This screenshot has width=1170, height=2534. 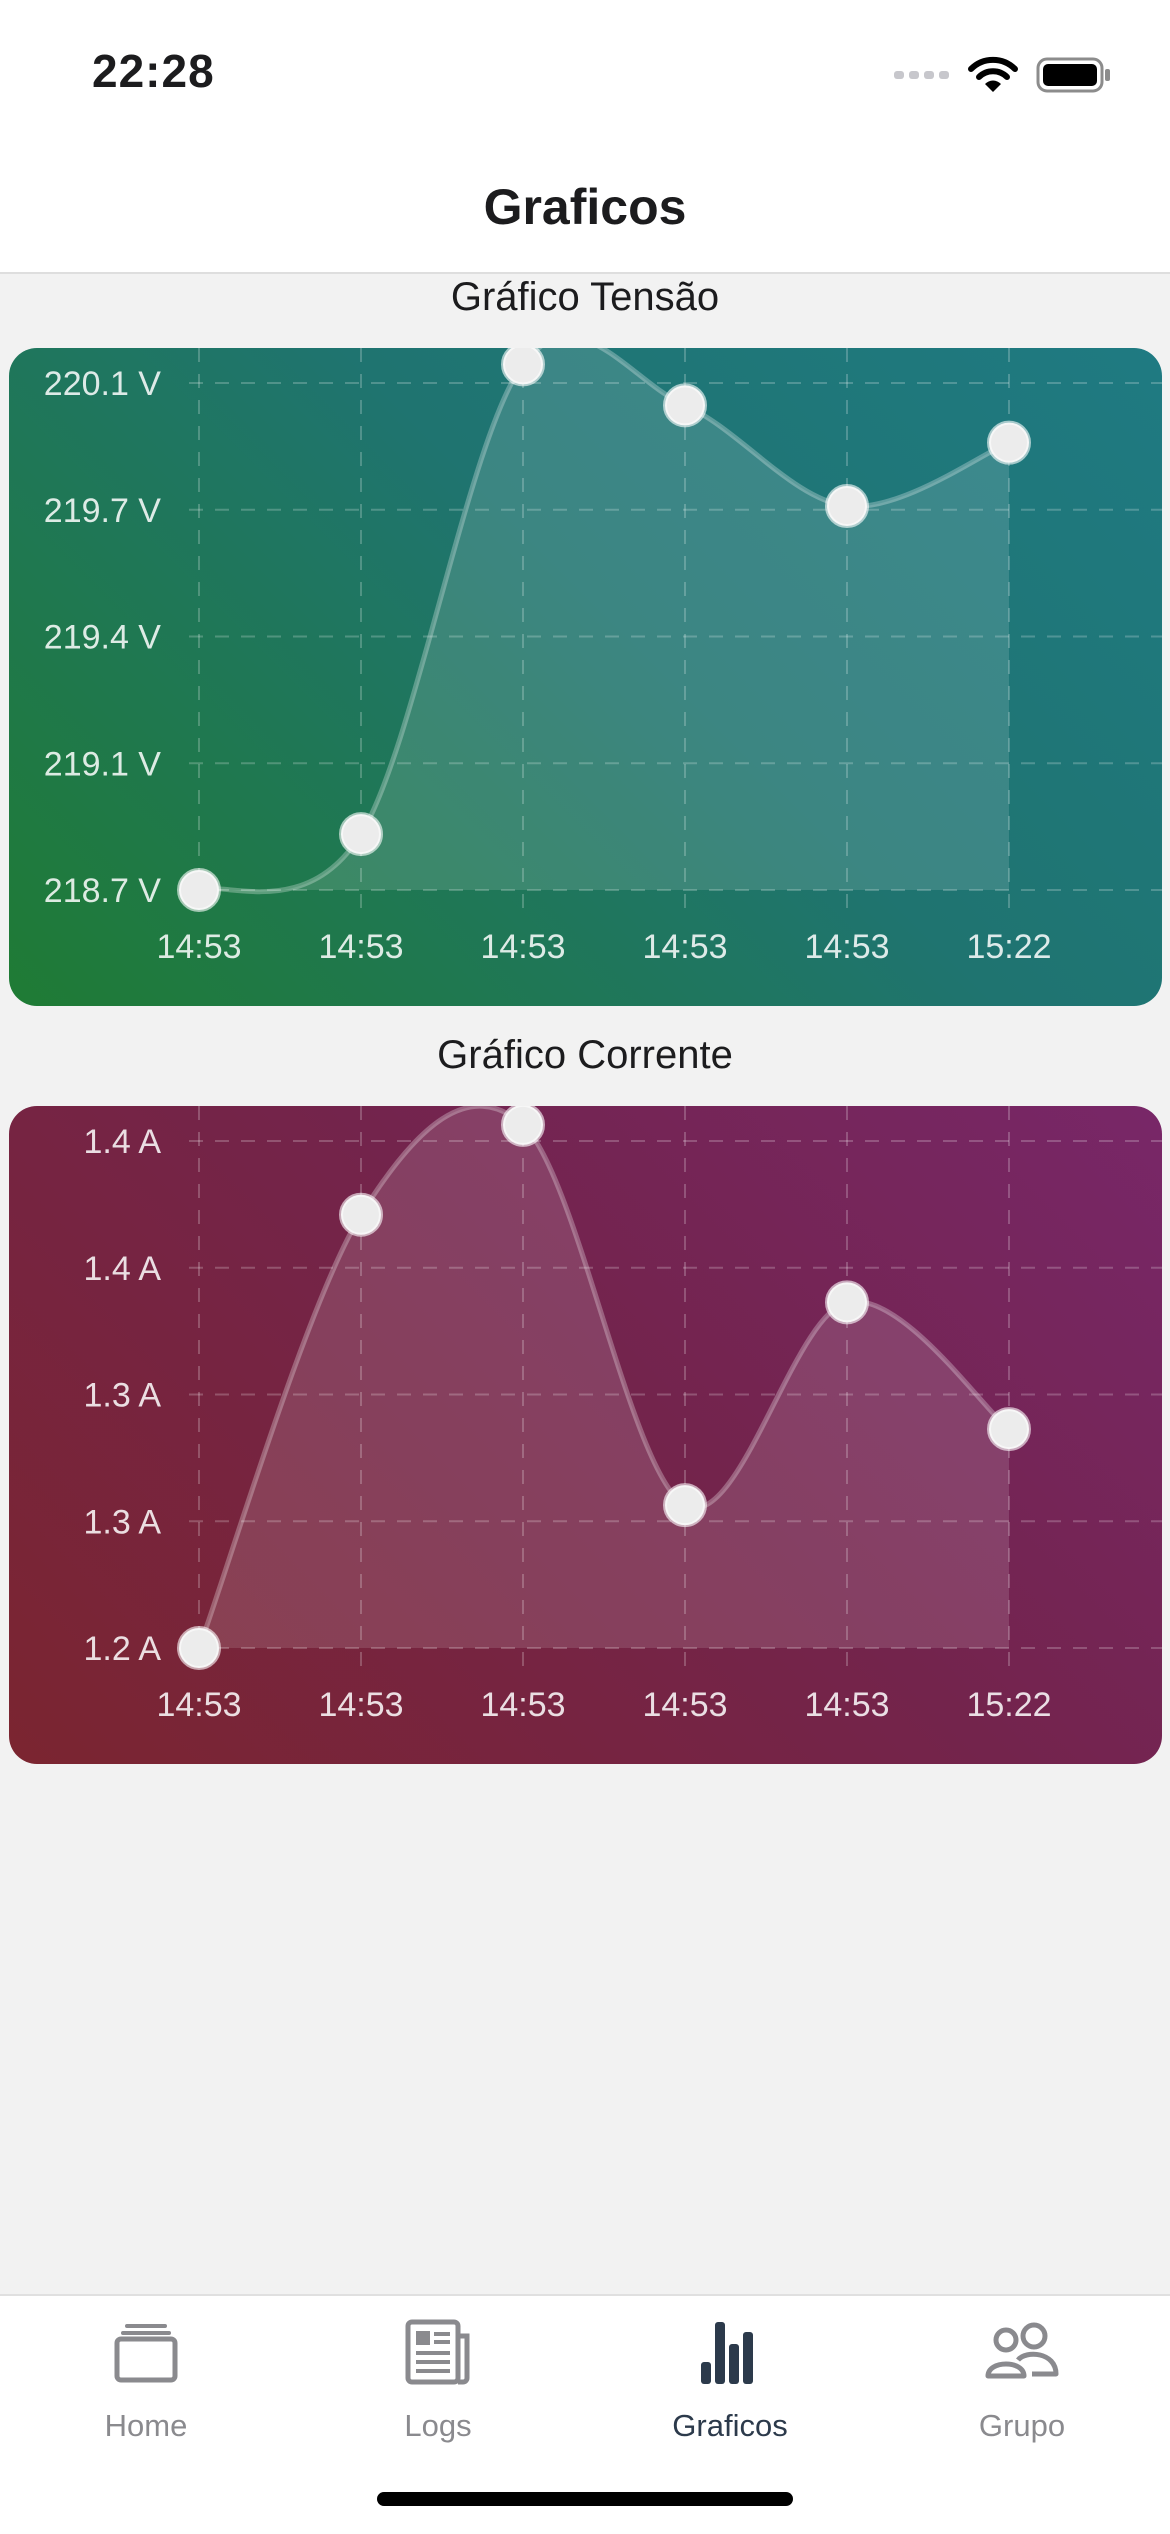 What do you see at coordinates (730, 2425) in the screenshot?
I see `tab-graficos-label: Graficos` at bounding box center [730, 2425].